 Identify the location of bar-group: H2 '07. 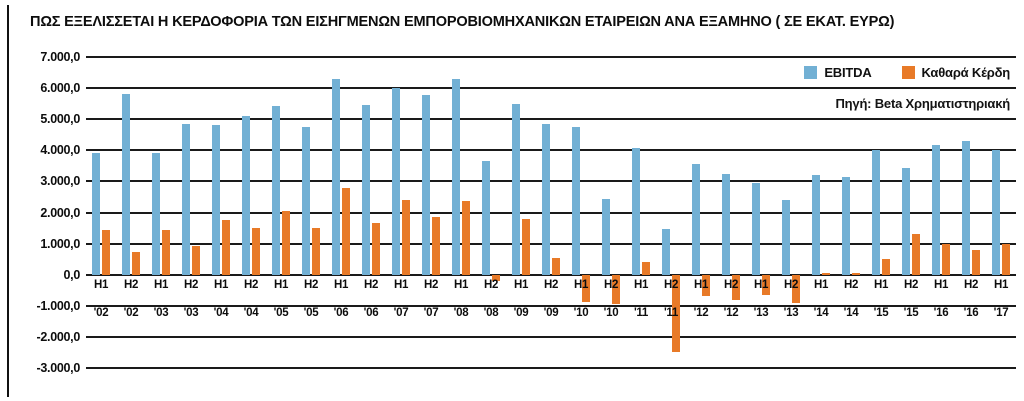
(431, 212).